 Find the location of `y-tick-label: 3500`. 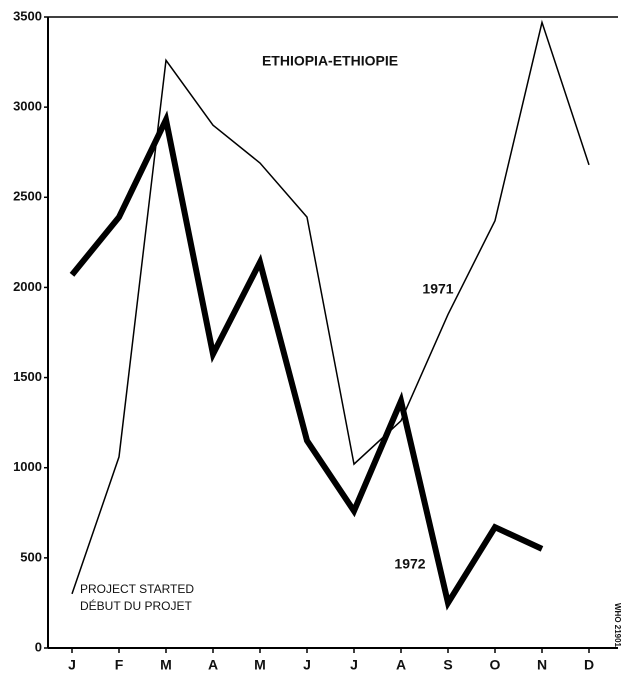

y-tick-label: 3500 is located at coordinates (27, 15).